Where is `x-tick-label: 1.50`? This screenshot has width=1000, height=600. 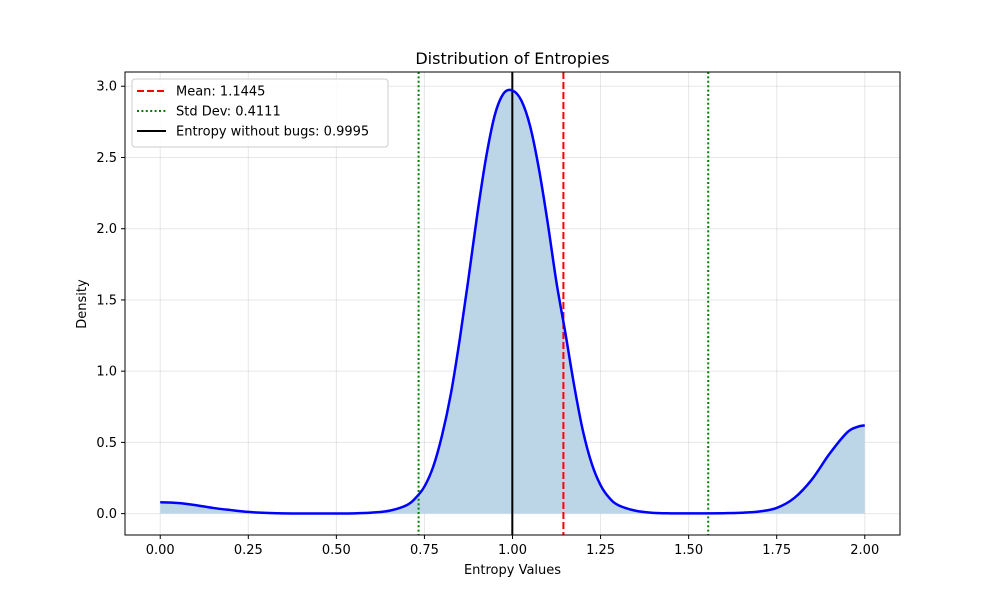
x-tick-label: 1.50 is located at coordinates (688, 550).